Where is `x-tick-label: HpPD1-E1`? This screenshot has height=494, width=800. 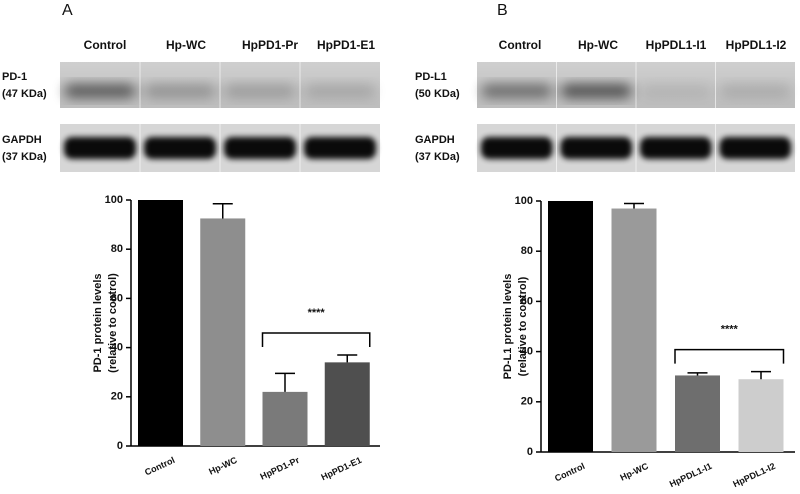 x-tick-label: HpPD1-E1 is located at coordinates (341, 468).